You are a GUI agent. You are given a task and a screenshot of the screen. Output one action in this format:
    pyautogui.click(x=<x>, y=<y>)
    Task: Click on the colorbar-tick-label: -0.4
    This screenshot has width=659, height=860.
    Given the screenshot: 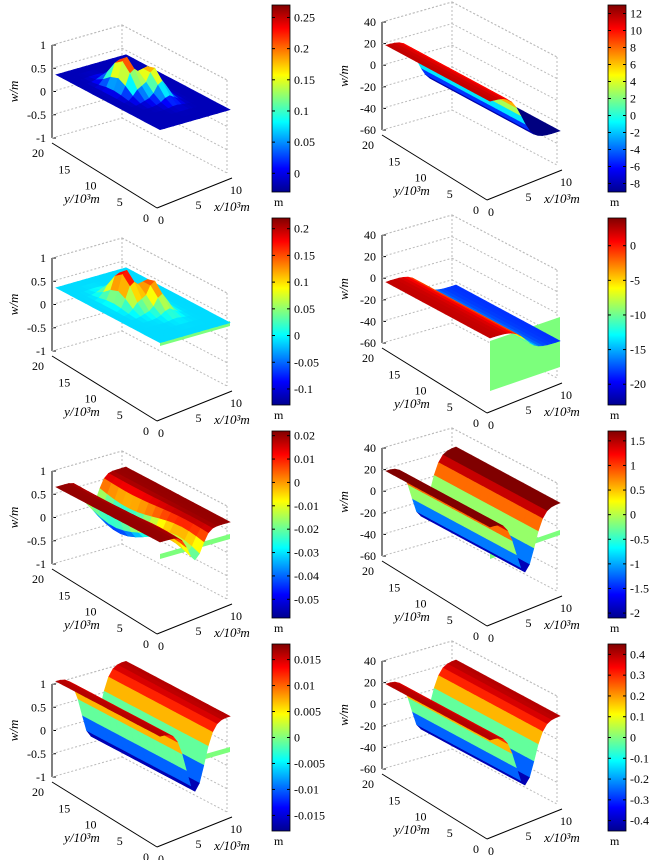 What is the action you would take?
    pyautogui.click(x=639, y=821)
    